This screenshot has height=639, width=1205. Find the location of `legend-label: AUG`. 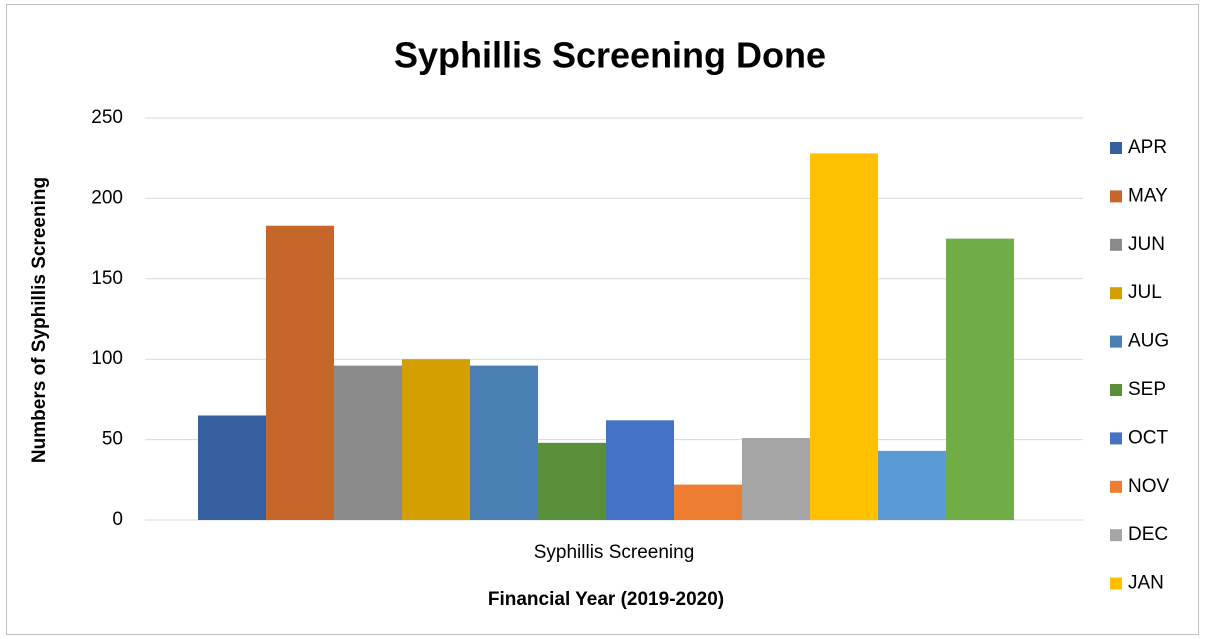

legend-label: AUG is located at coordinates (1148, 341).